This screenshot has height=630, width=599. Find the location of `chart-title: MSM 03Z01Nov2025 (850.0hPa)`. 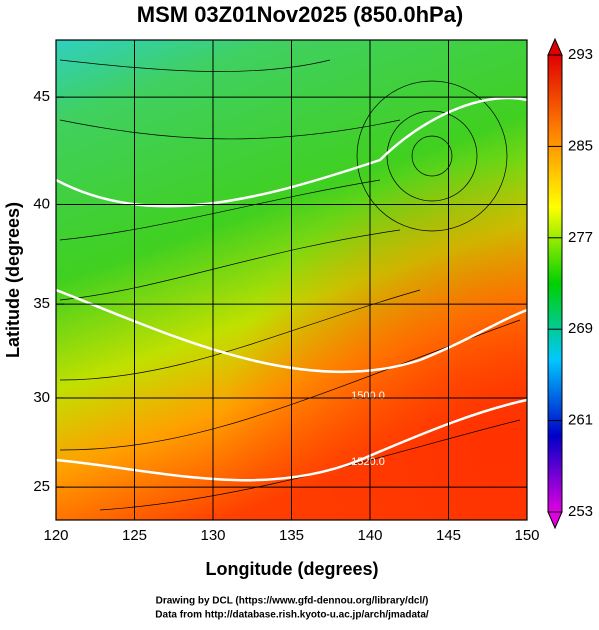

chart-title: MSM 03Z01Nov2025 (850.0hPa) is located at coordinates (300, 14).